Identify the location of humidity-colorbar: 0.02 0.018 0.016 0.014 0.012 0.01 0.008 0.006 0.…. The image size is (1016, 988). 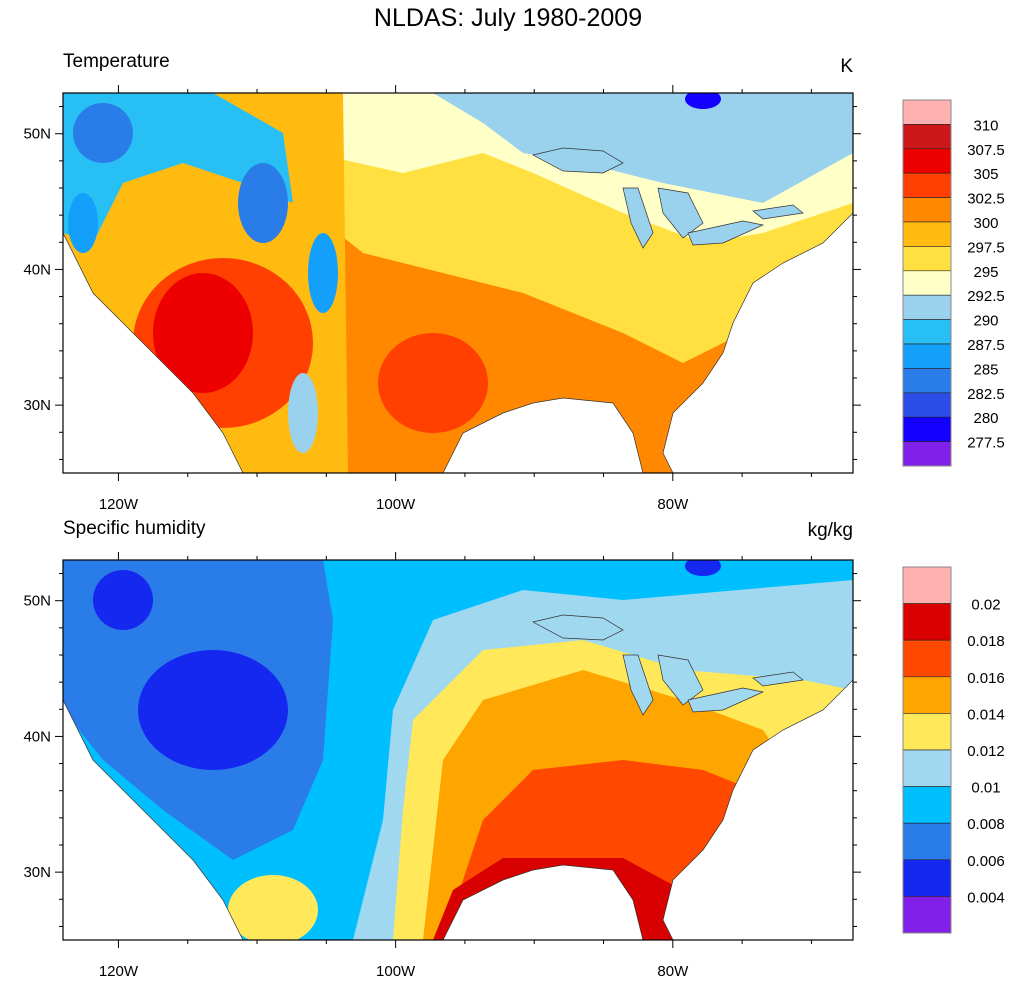
(953, 750).